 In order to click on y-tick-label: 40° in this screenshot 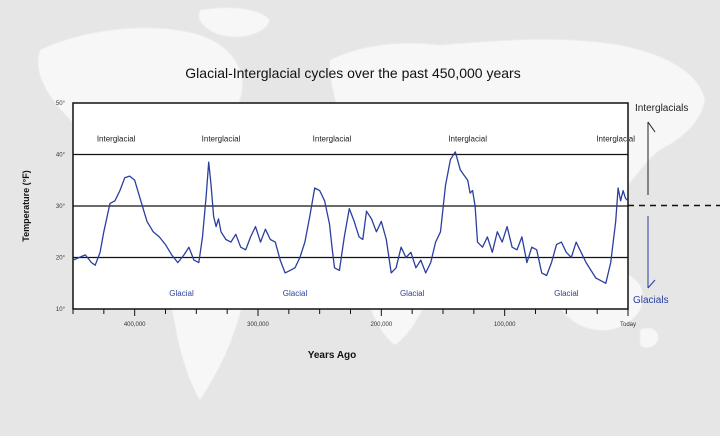, I will do `click(61, 156)`.